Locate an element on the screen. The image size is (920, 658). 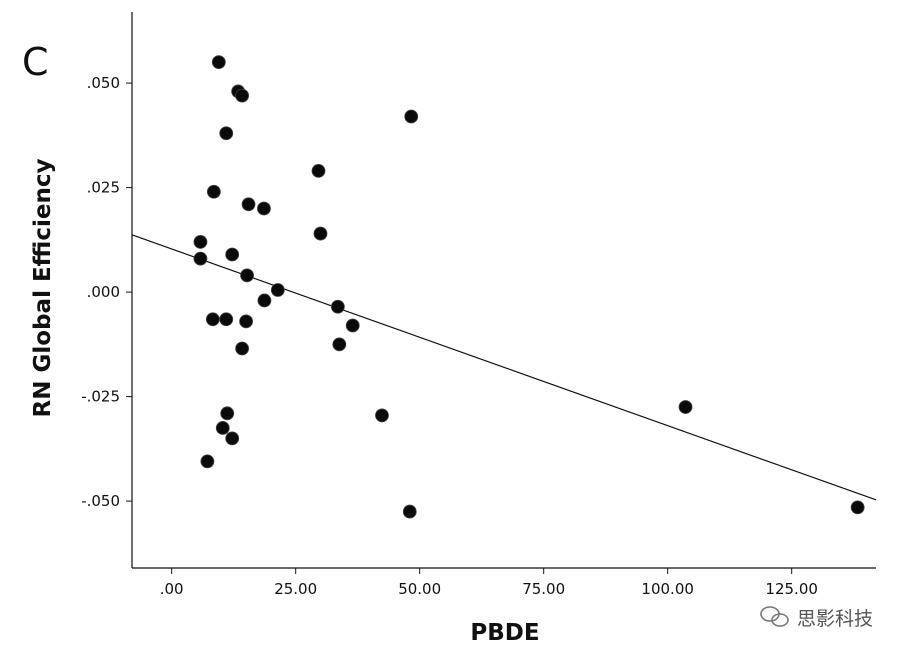
x-tick-label: 125.00 is located at coordinates (791, 589).